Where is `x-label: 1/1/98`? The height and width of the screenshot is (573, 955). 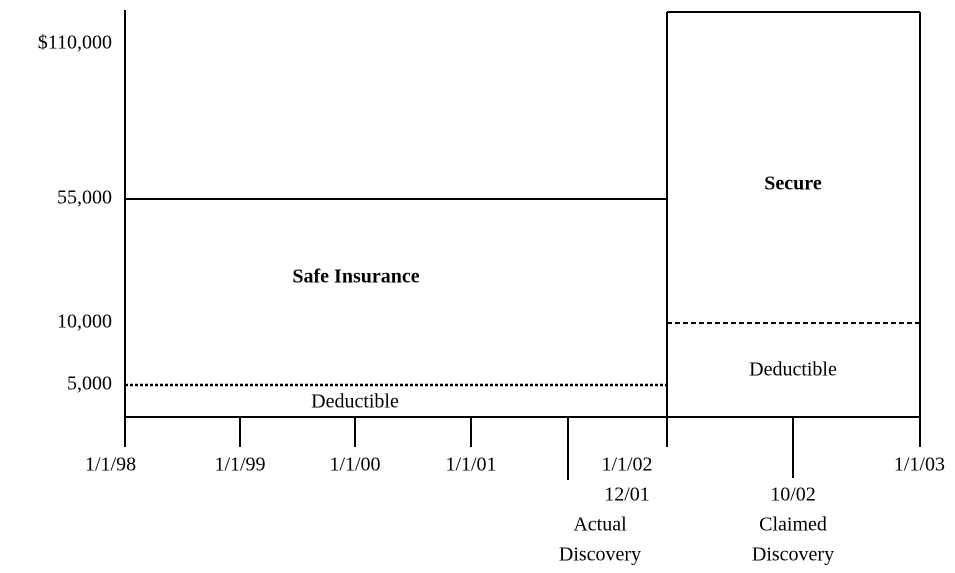
x-label: 1/1/98 is located at coordinates (110, 465).